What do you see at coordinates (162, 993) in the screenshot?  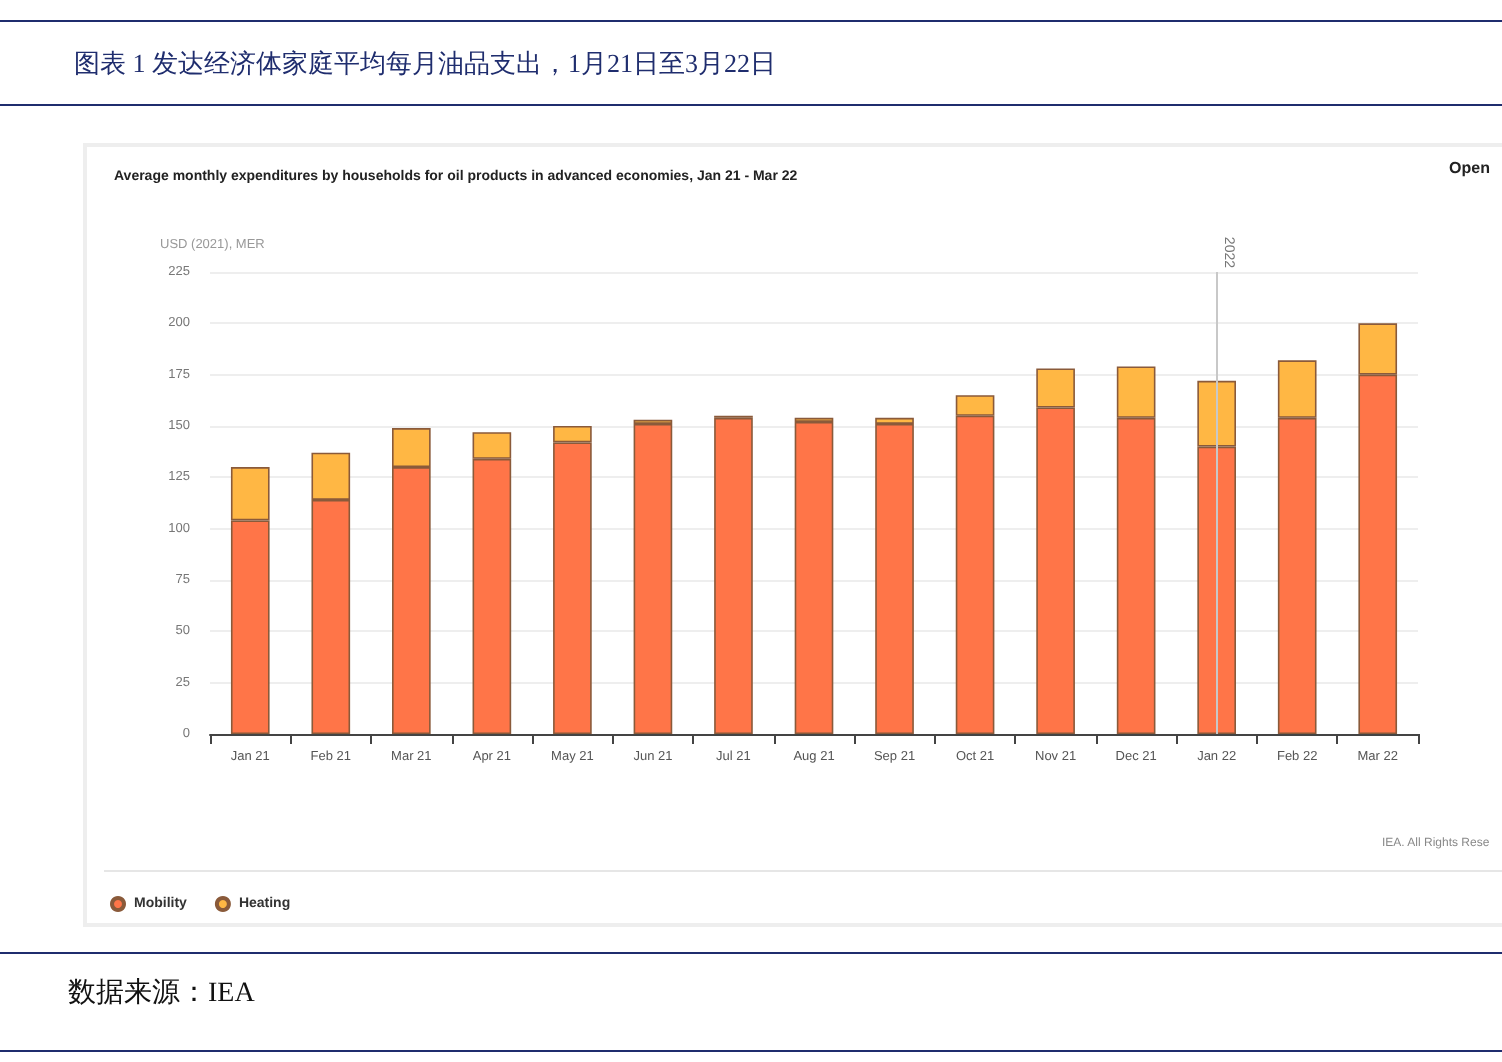 I see `source-note: 数据来源：IEA` at bounding box center [162, 993].